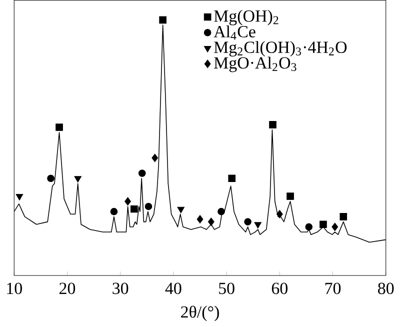  Describe the element at coordinates (280, 49) in the screenshot. I see `legend-label: Mg$_{2}$Cl(OH)$_{3}$·4H$_{2}$O` at that location.